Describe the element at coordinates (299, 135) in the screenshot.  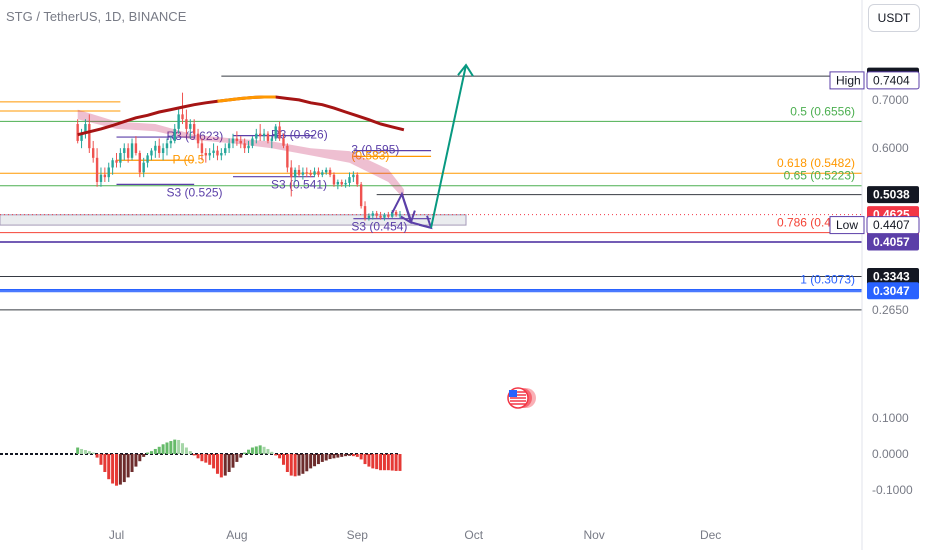
I see `pivot-label: R3 (0.626)` at that location.